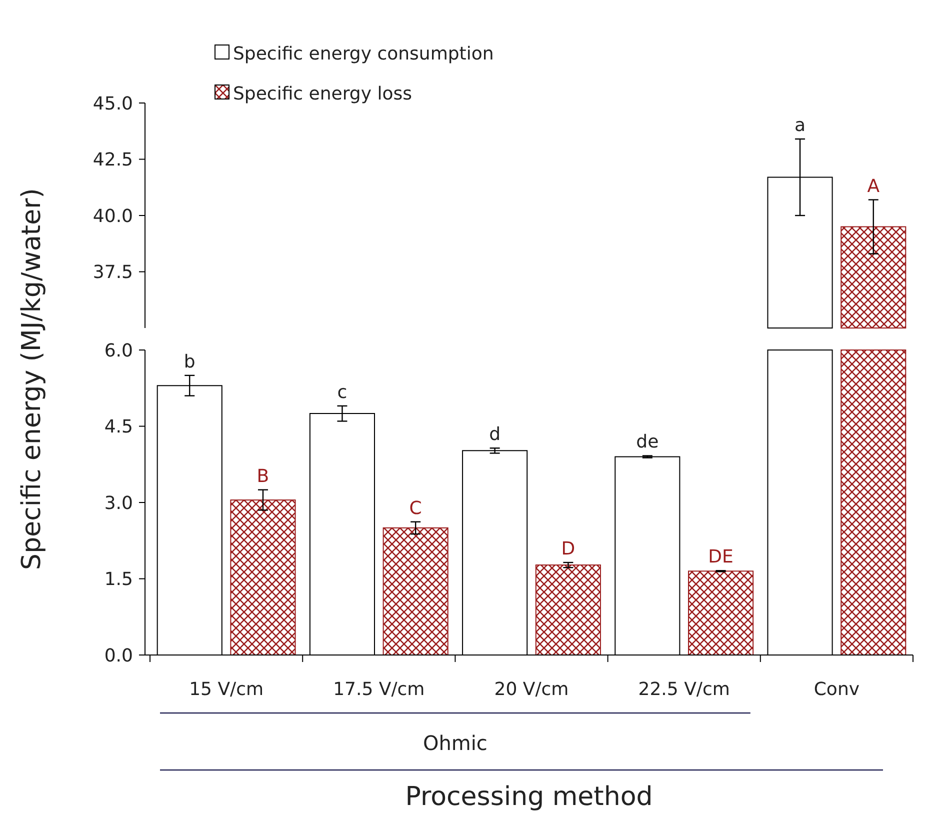 This screenshot has height=821, width=927. I want to click on data-label: b, so click(190, 361).